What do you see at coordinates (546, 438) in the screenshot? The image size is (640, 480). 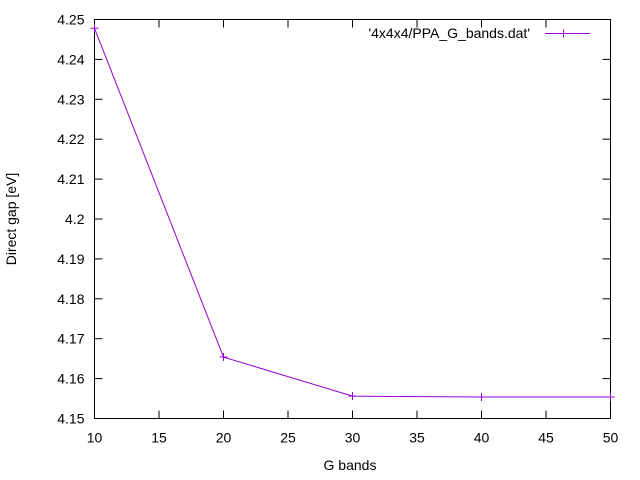 I see `x-tick-label: 45` at bounding box center [546, 438].